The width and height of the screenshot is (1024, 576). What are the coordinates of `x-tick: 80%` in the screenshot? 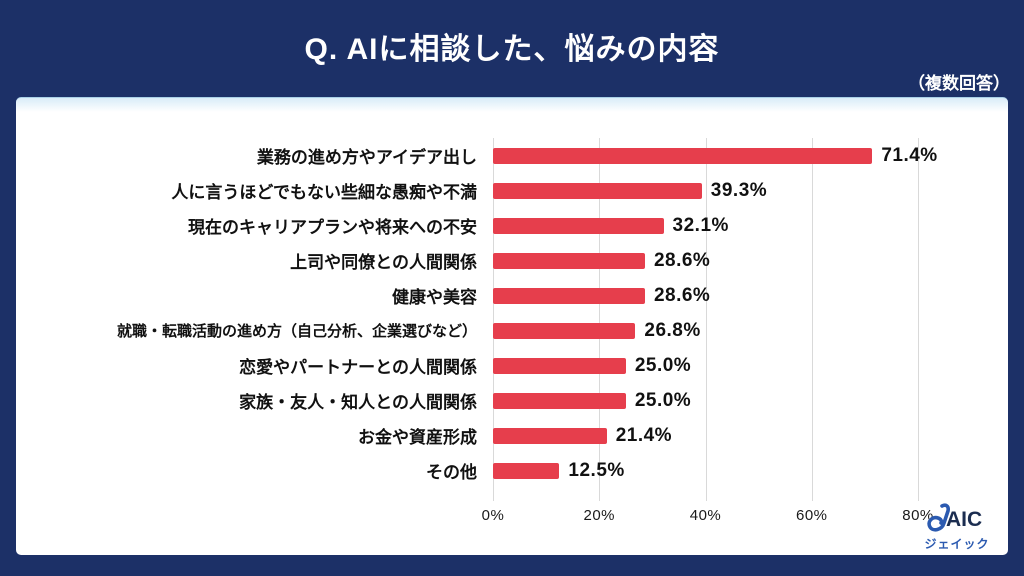 It's located at (918, 515).